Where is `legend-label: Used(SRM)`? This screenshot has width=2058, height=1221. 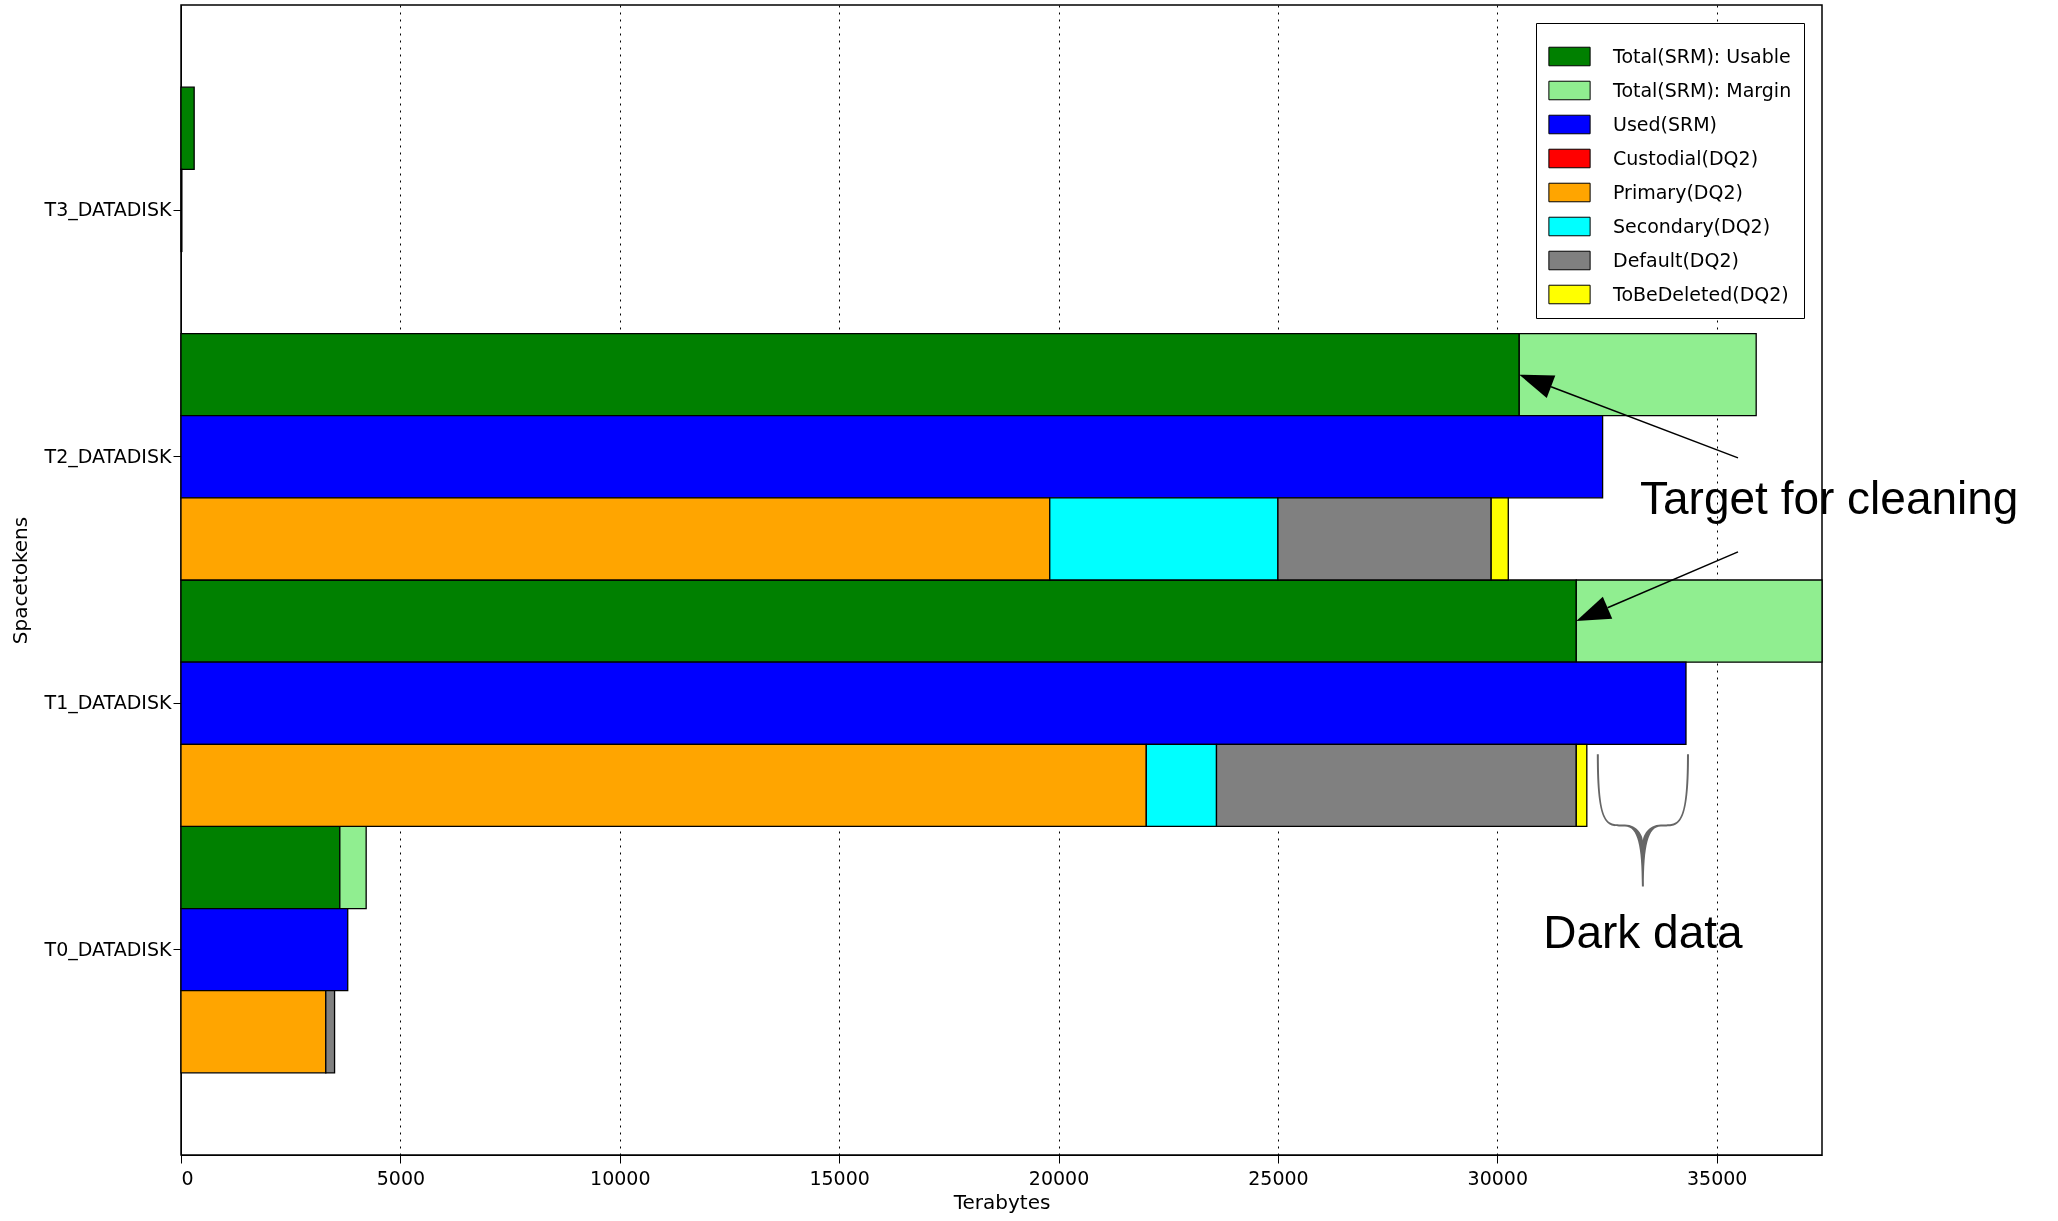
legend-label: Used(SRM) is located at coordinates (1665, 123).